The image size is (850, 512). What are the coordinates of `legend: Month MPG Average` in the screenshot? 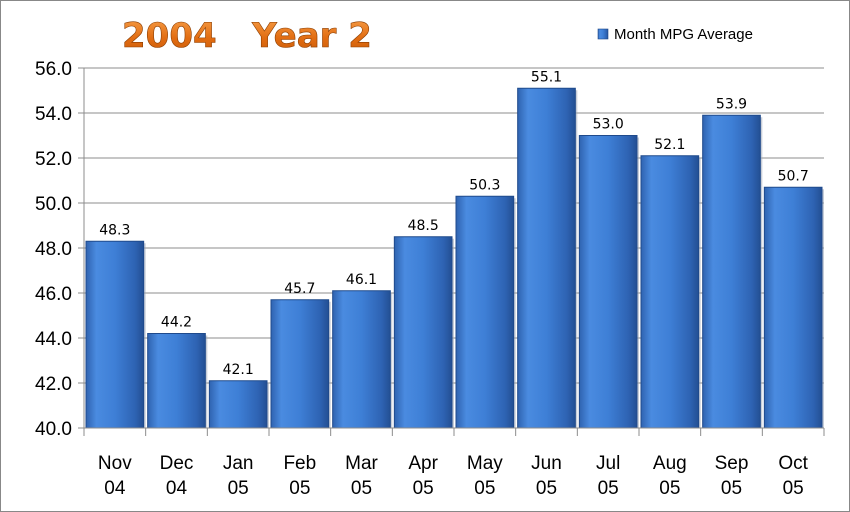 It's located at (675, 34).